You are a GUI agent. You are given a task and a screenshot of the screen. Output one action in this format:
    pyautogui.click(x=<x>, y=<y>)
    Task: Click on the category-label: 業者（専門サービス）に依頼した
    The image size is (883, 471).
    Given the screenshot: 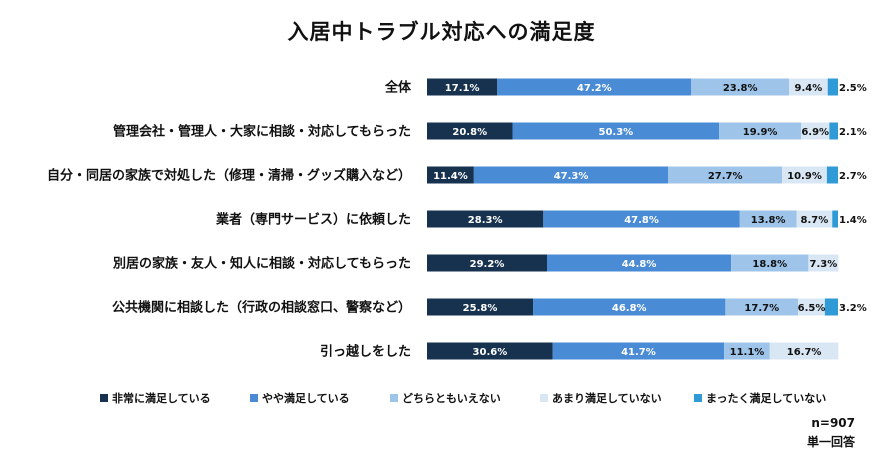 What is the action you would take?
    pyautogui.click(x=313, y=220)
    